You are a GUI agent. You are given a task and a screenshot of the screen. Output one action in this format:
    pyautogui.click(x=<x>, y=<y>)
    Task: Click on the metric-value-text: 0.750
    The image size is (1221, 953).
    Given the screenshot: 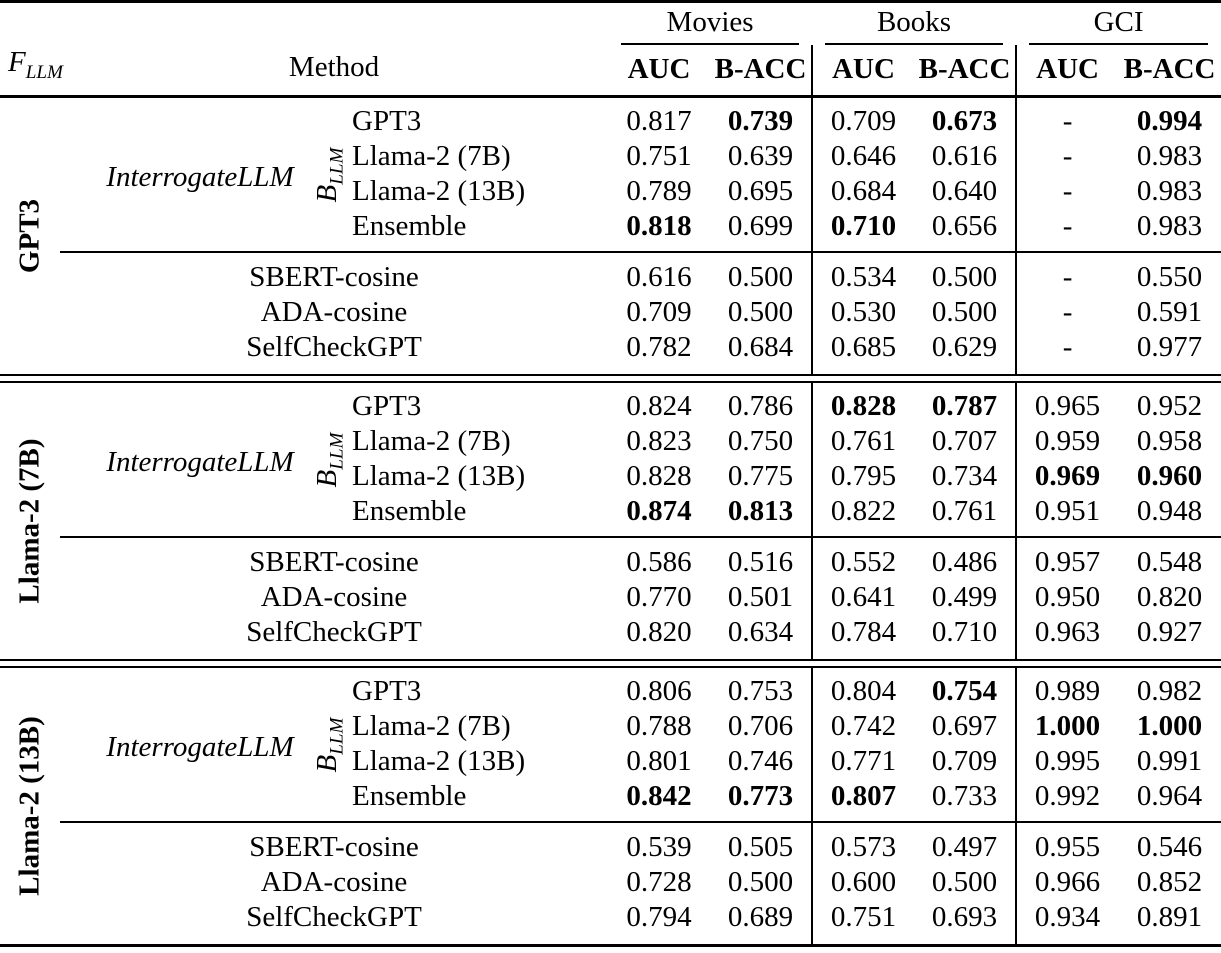 What is the action you would take?
    pyautogui.click(x=760, y=440)
    